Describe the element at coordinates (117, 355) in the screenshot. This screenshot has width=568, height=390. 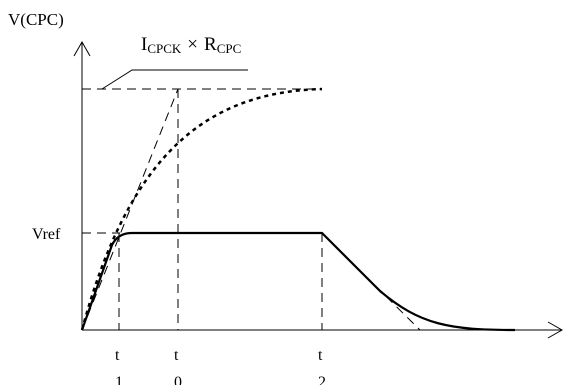
I see `t1-tick-label: t` at that location.